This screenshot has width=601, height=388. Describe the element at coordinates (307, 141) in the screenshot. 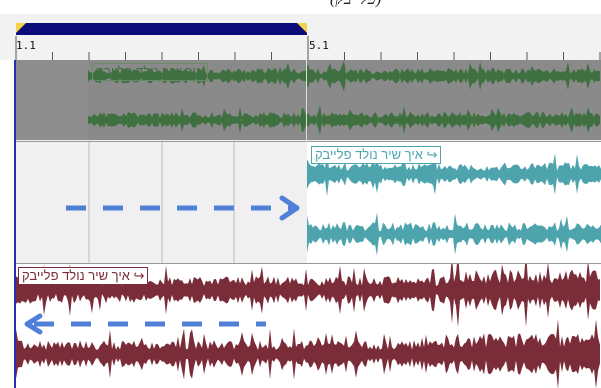

I see `track1-divider` at that location.